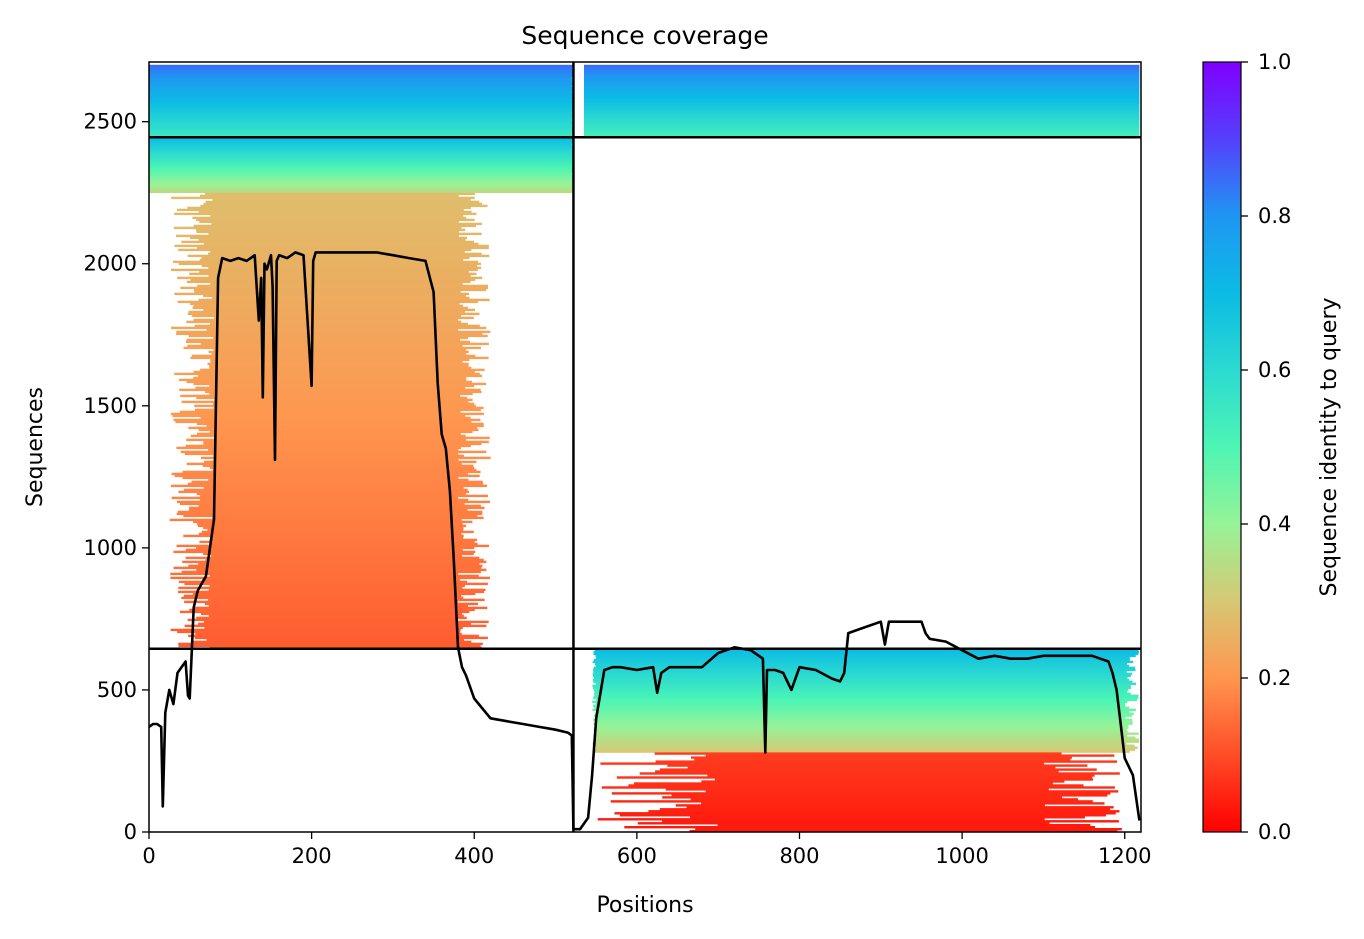 The image size is (1364, 939). Describe the element at coordinates (110, 548) in the screenshot. I see `y-tick-label: 1000` at that location.